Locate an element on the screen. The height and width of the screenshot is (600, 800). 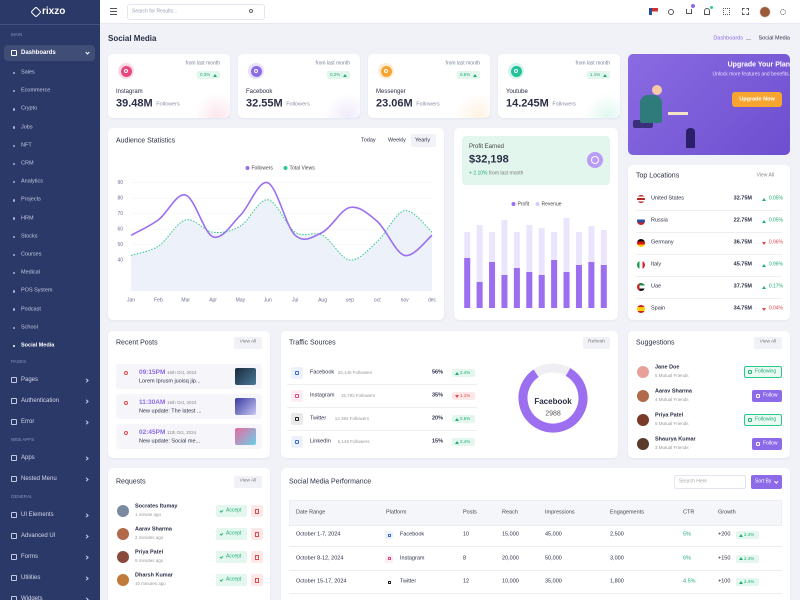
follow-label: Follow is located at coordinates (770, 443).